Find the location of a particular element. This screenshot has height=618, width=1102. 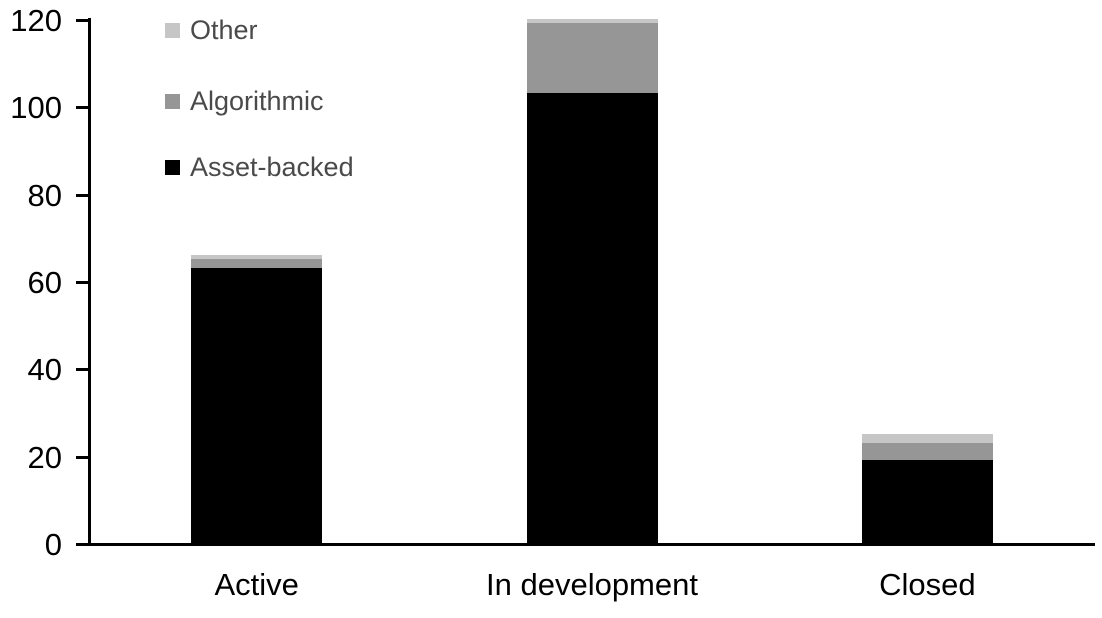

bar-segment-asset-backed-active is located at coordinates (257, 405).